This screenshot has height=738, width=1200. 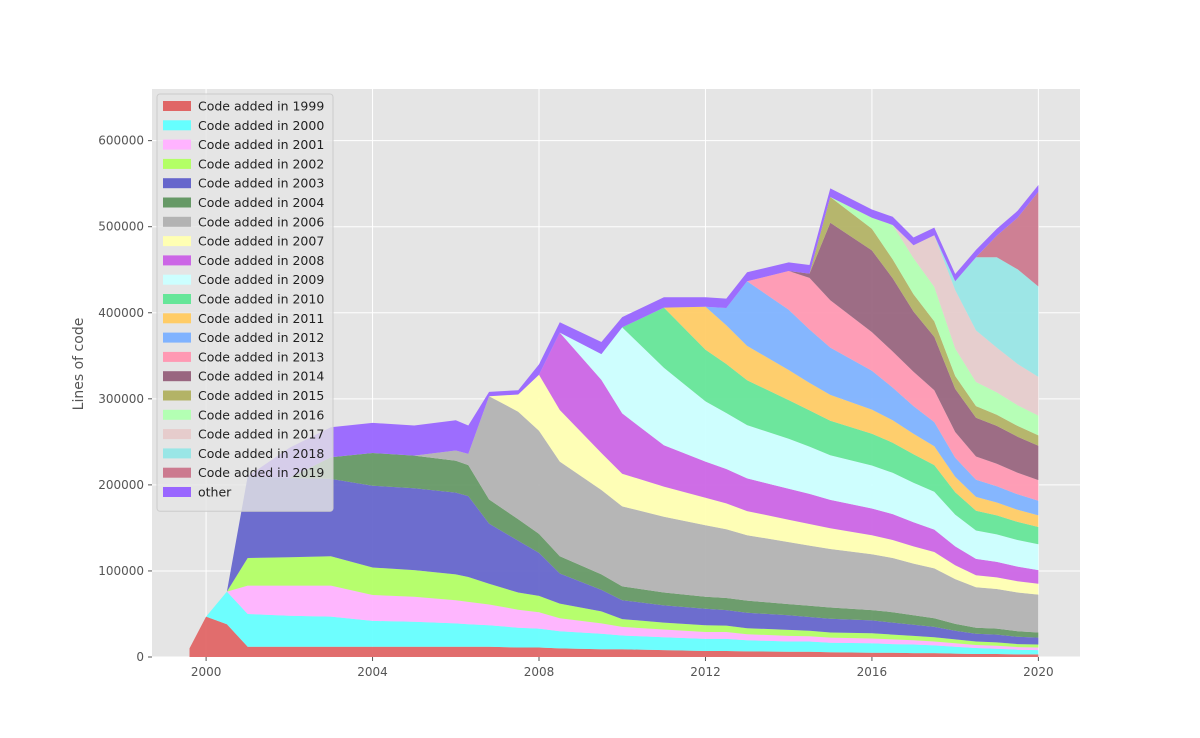 What do you see at coordinates (177, 144) in the screenshot?
I see `legend-swatch-code-added-in-2001` at bounding box center [177, 144].